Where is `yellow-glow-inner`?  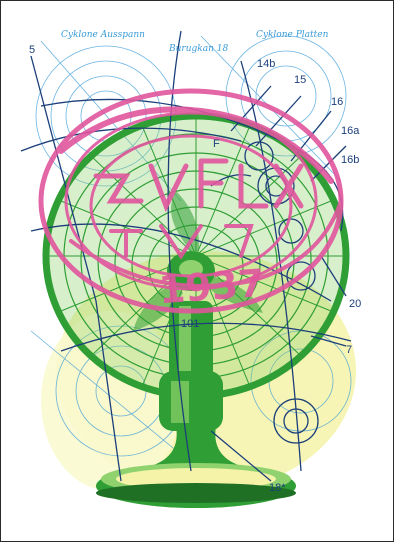
yellow-glow-inner is located at coordinates (111, 401).